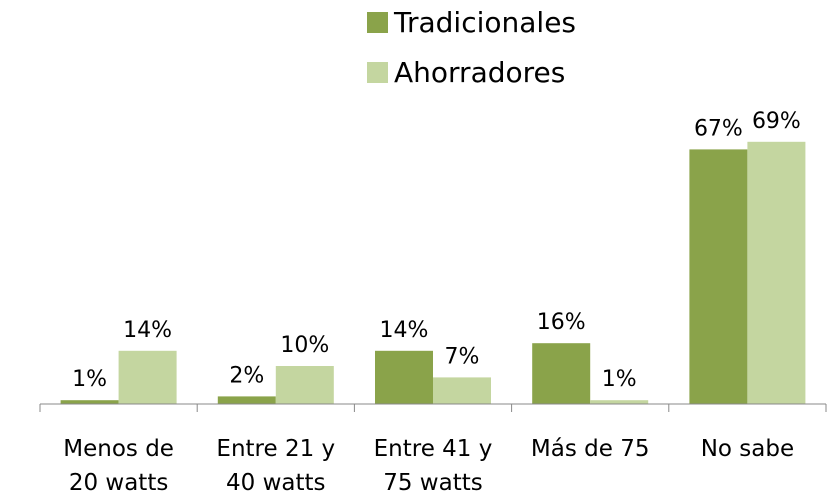  I want to click on value-label: 16%, so click(561, 322).